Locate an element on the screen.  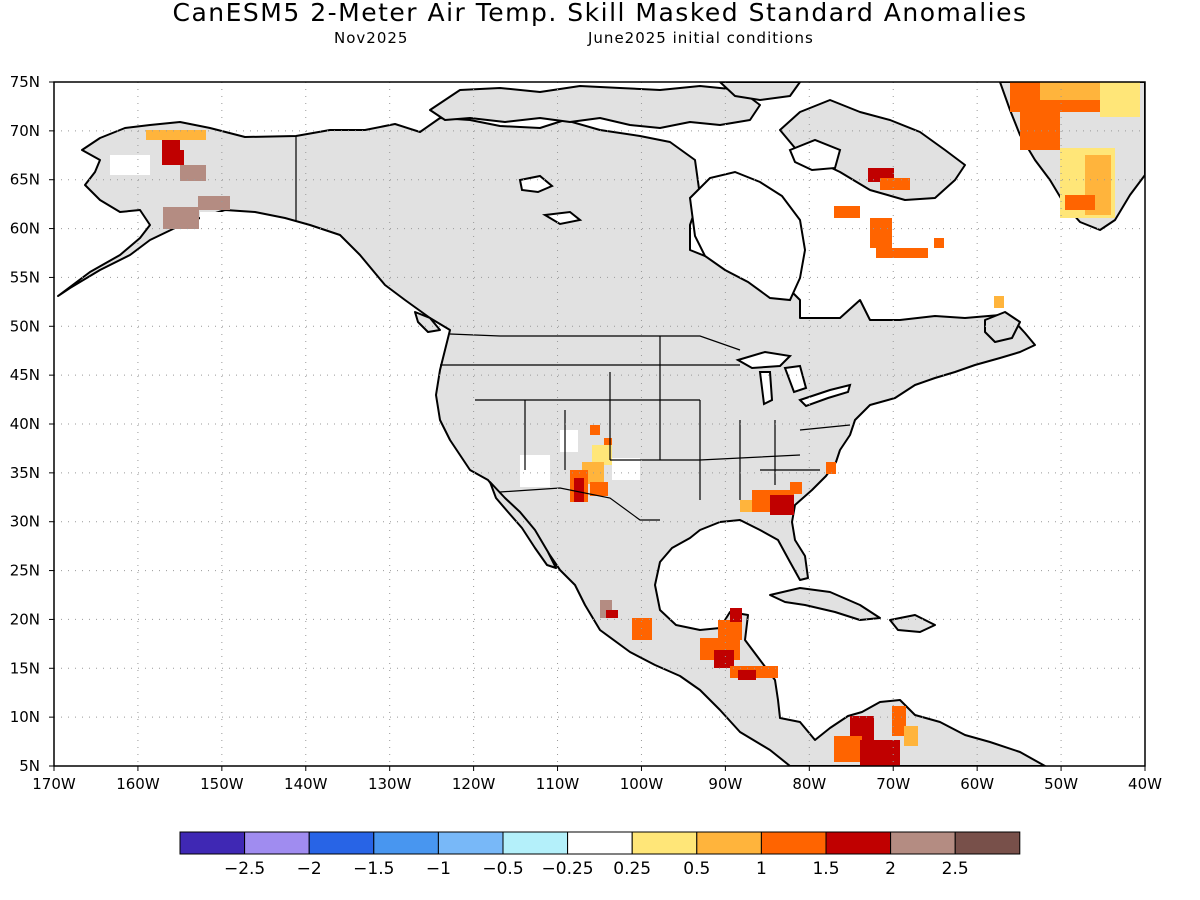
lon-tick-label: 40W is located at coordinates (1145, 784).